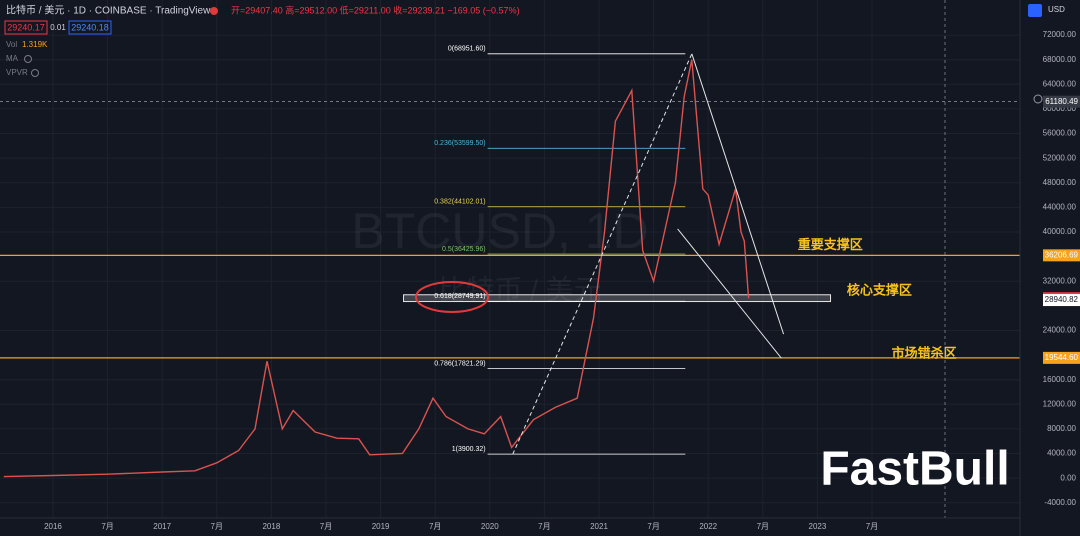 The height and width of the screenshot is (536, 1080). I want to click on y-tick-label: 64000.00, so click(1060, 83).